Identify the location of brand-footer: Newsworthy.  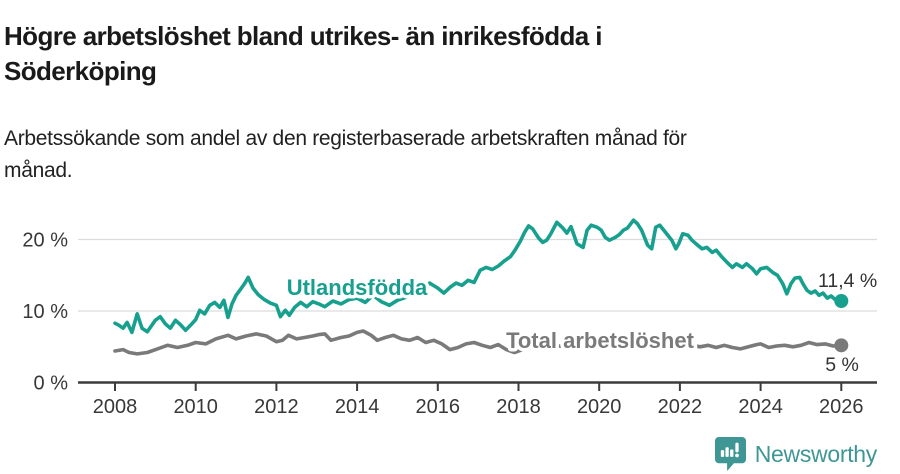
(796, 454).